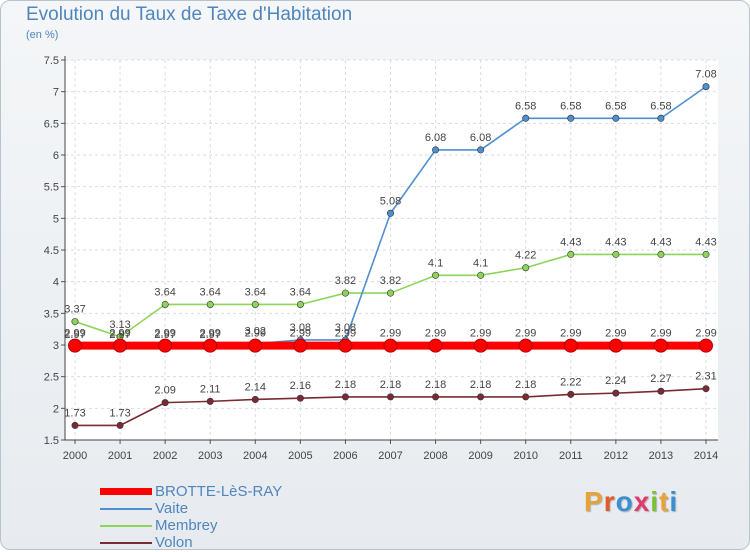  Describe the element at coordinates (525, 256) in the screenshot. I see `data-label-2: 4.22` at that location.